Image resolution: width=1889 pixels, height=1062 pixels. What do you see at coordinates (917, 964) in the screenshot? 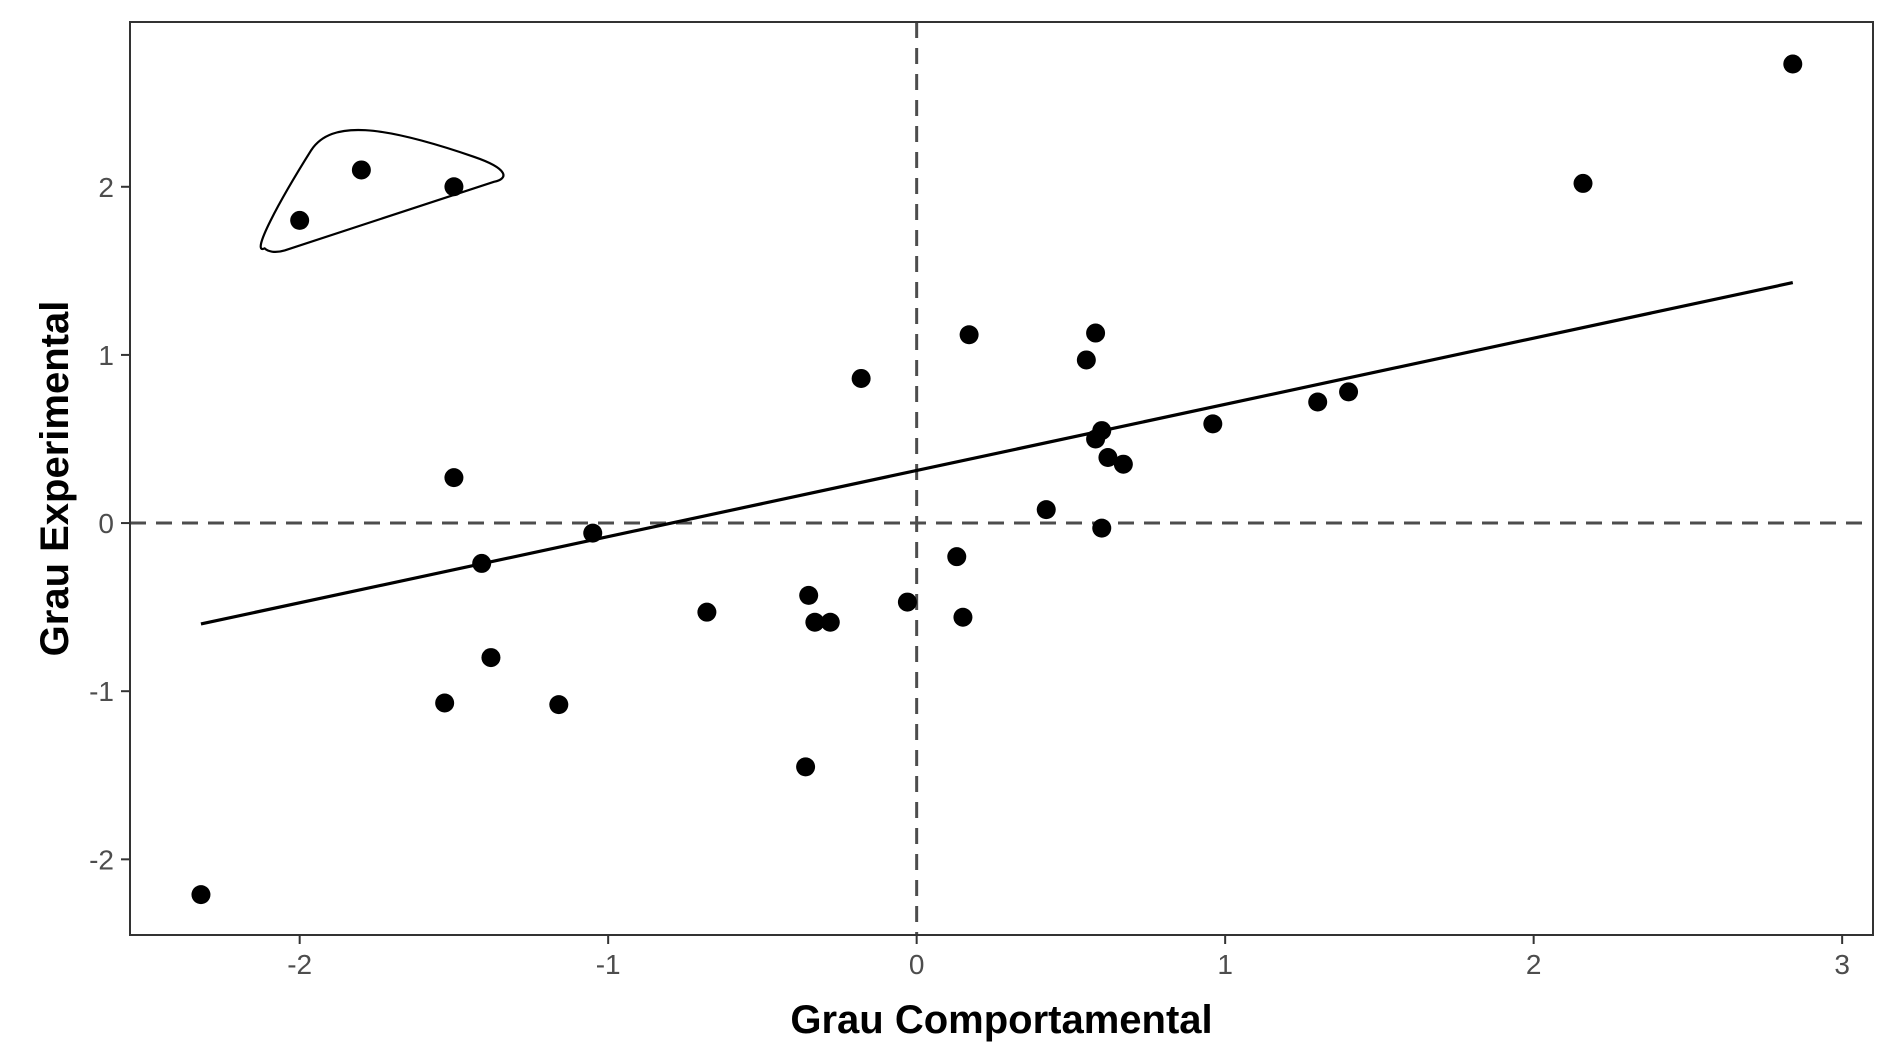
I see `x-tick-label: 0` at bounding box center [917, 964].